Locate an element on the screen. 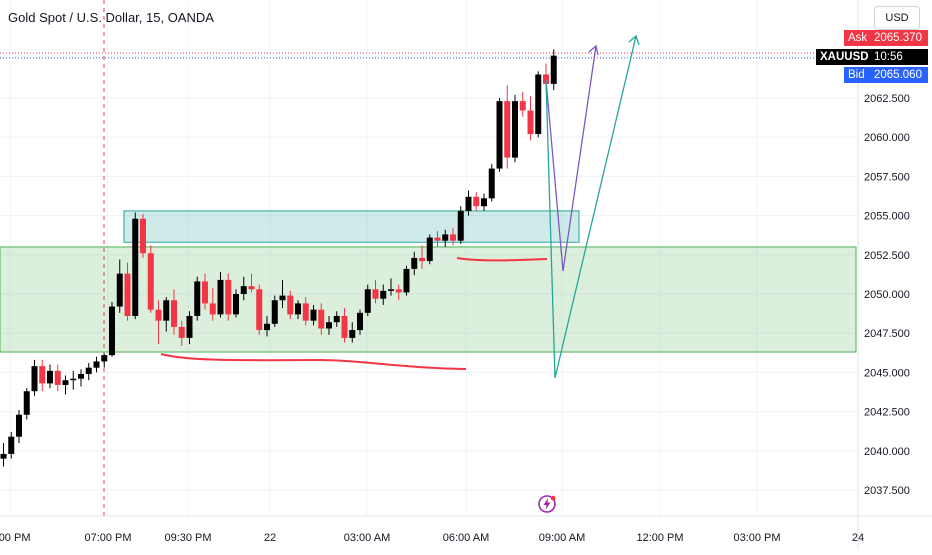  y-tick-label: 2062.500 is located at coordinates (887, 99).